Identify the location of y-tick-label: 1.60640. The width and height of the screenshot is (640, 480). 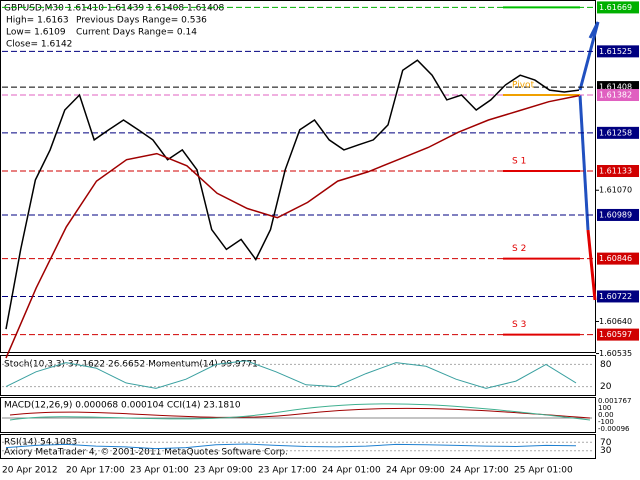
(615, 321).